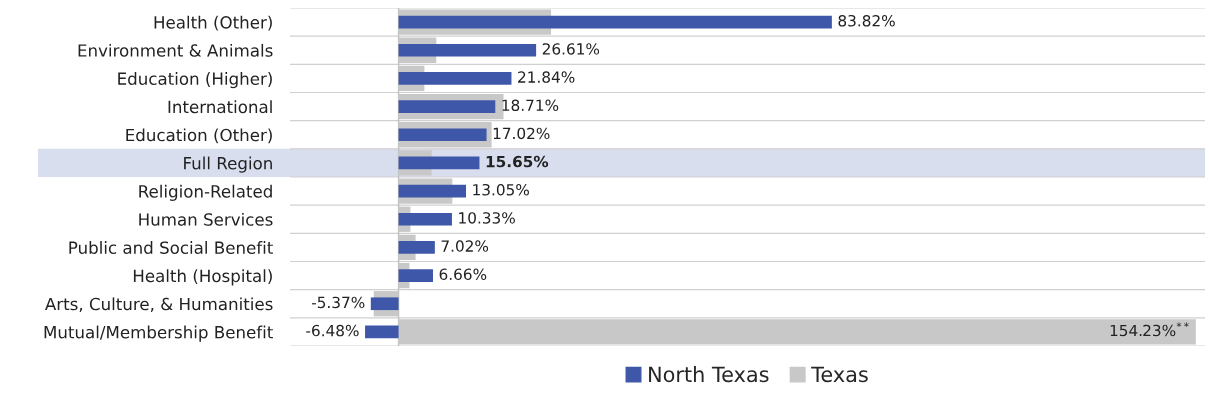  What do you see at coordinates (571, 49) in the screenshot?
I see `data-label: 26.61%` at bounding box center [571, 49].